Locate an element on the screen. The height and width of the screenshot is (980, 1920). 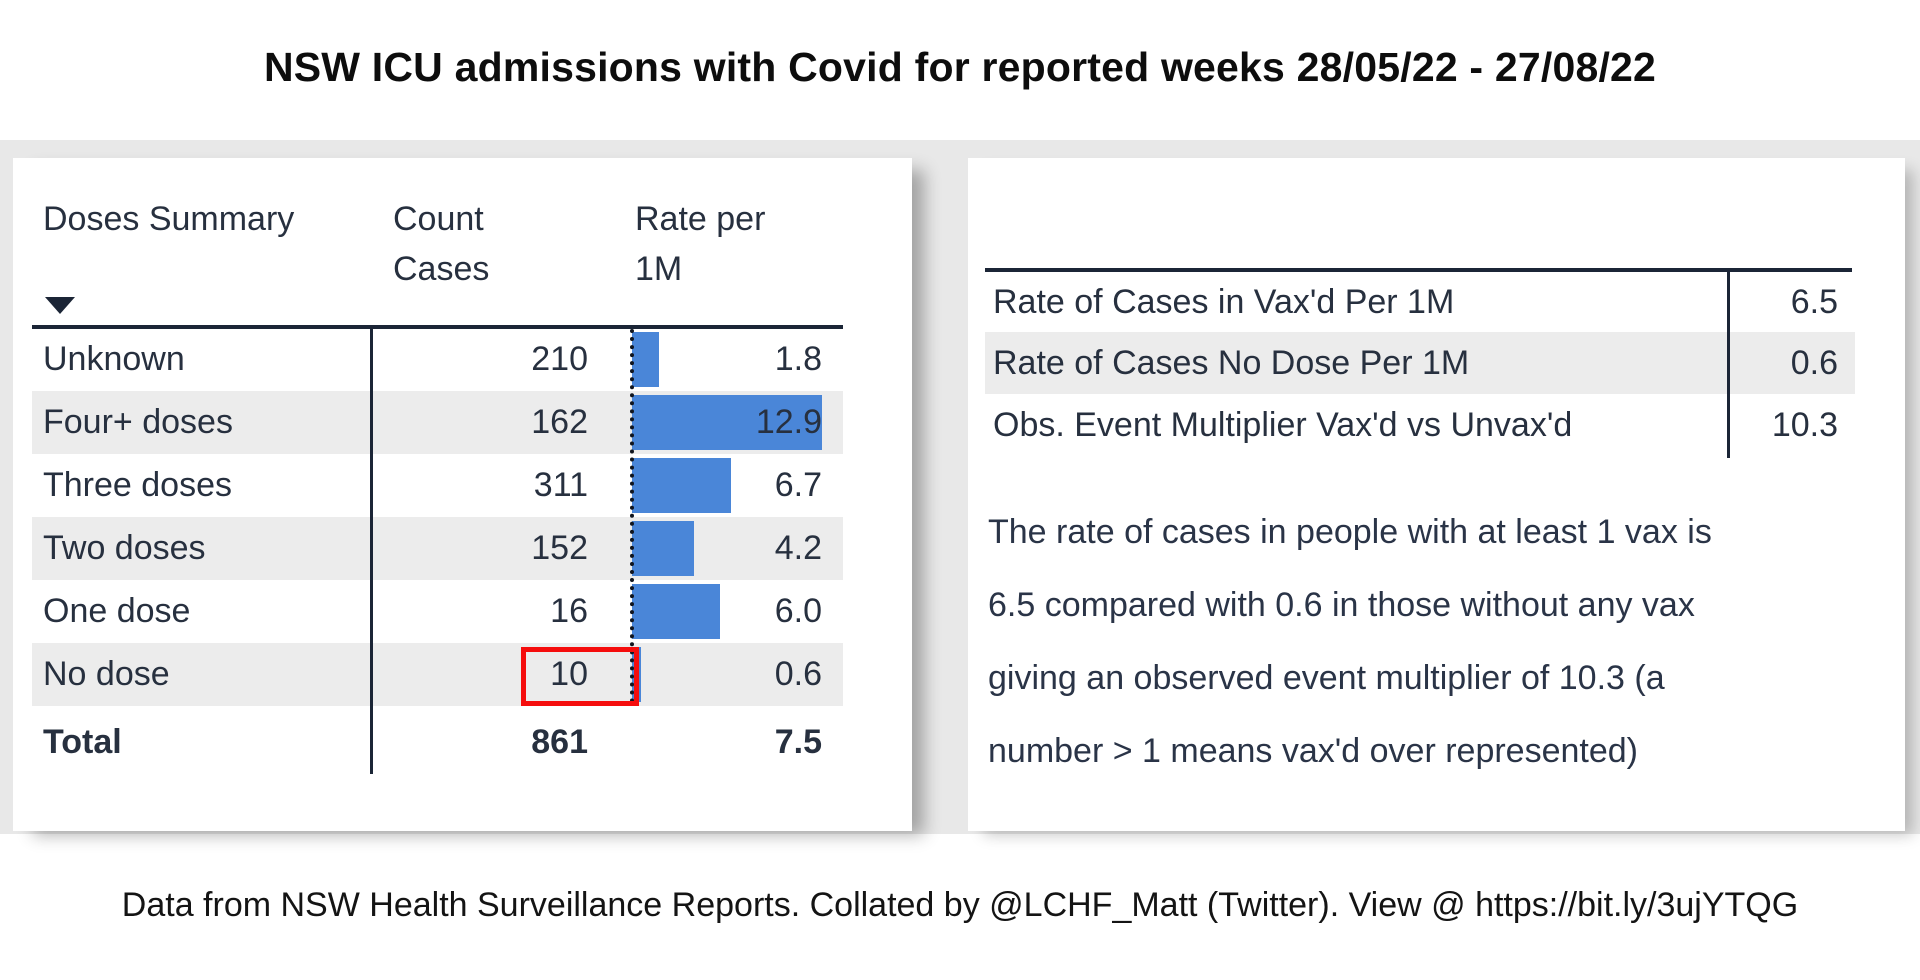
column-header-doses-summary: Doses Summary is located at coordinates (169, 219).